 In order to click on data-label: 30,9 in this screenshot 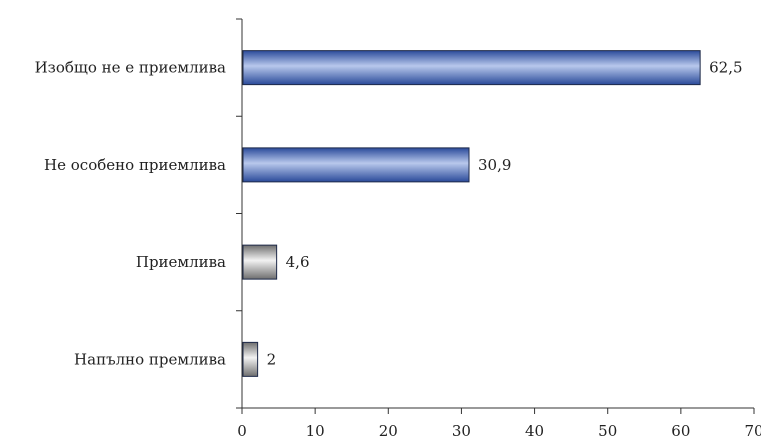, I will do `click(494, 165)`.